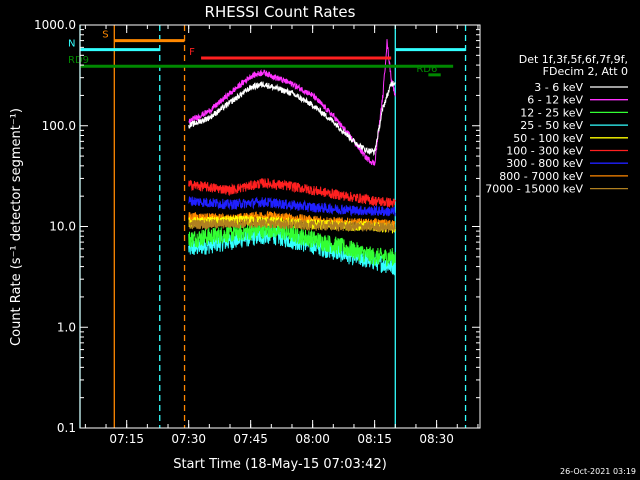  Describe the element at coordinates (59, 126) in the screenshot. I see `y-tick-label: 100.0` at that location.